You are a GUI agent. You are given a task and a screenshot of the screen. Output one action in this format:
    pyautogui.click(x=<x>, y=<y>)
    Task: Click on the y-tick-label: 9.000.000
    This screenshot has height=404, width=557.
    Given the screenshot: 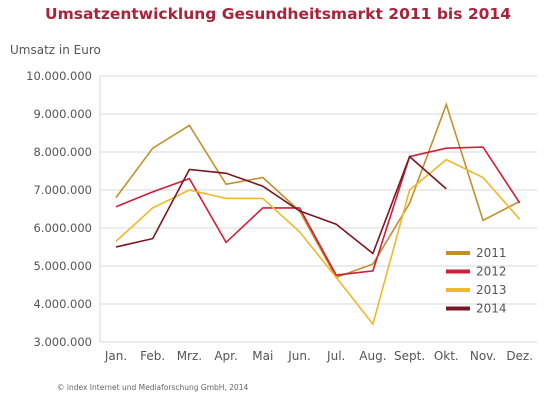 What is the action you would take?
    pyautogui.click(x=62, y=114)
    